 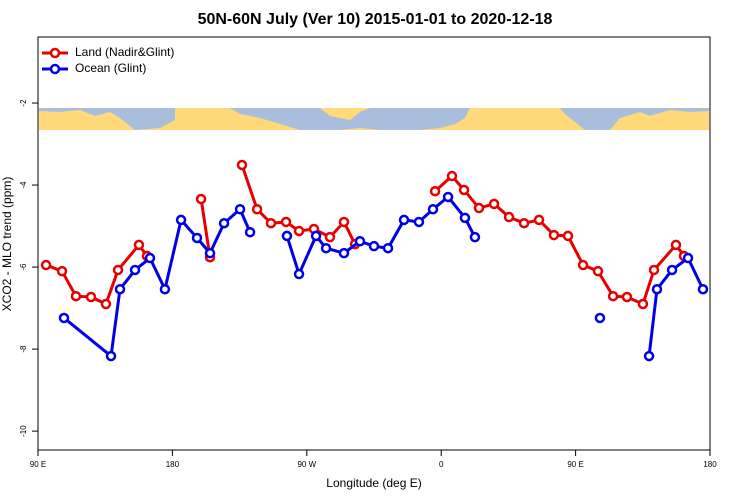 I want to click on x-tick-label: 0, so click(x=441, y=464).